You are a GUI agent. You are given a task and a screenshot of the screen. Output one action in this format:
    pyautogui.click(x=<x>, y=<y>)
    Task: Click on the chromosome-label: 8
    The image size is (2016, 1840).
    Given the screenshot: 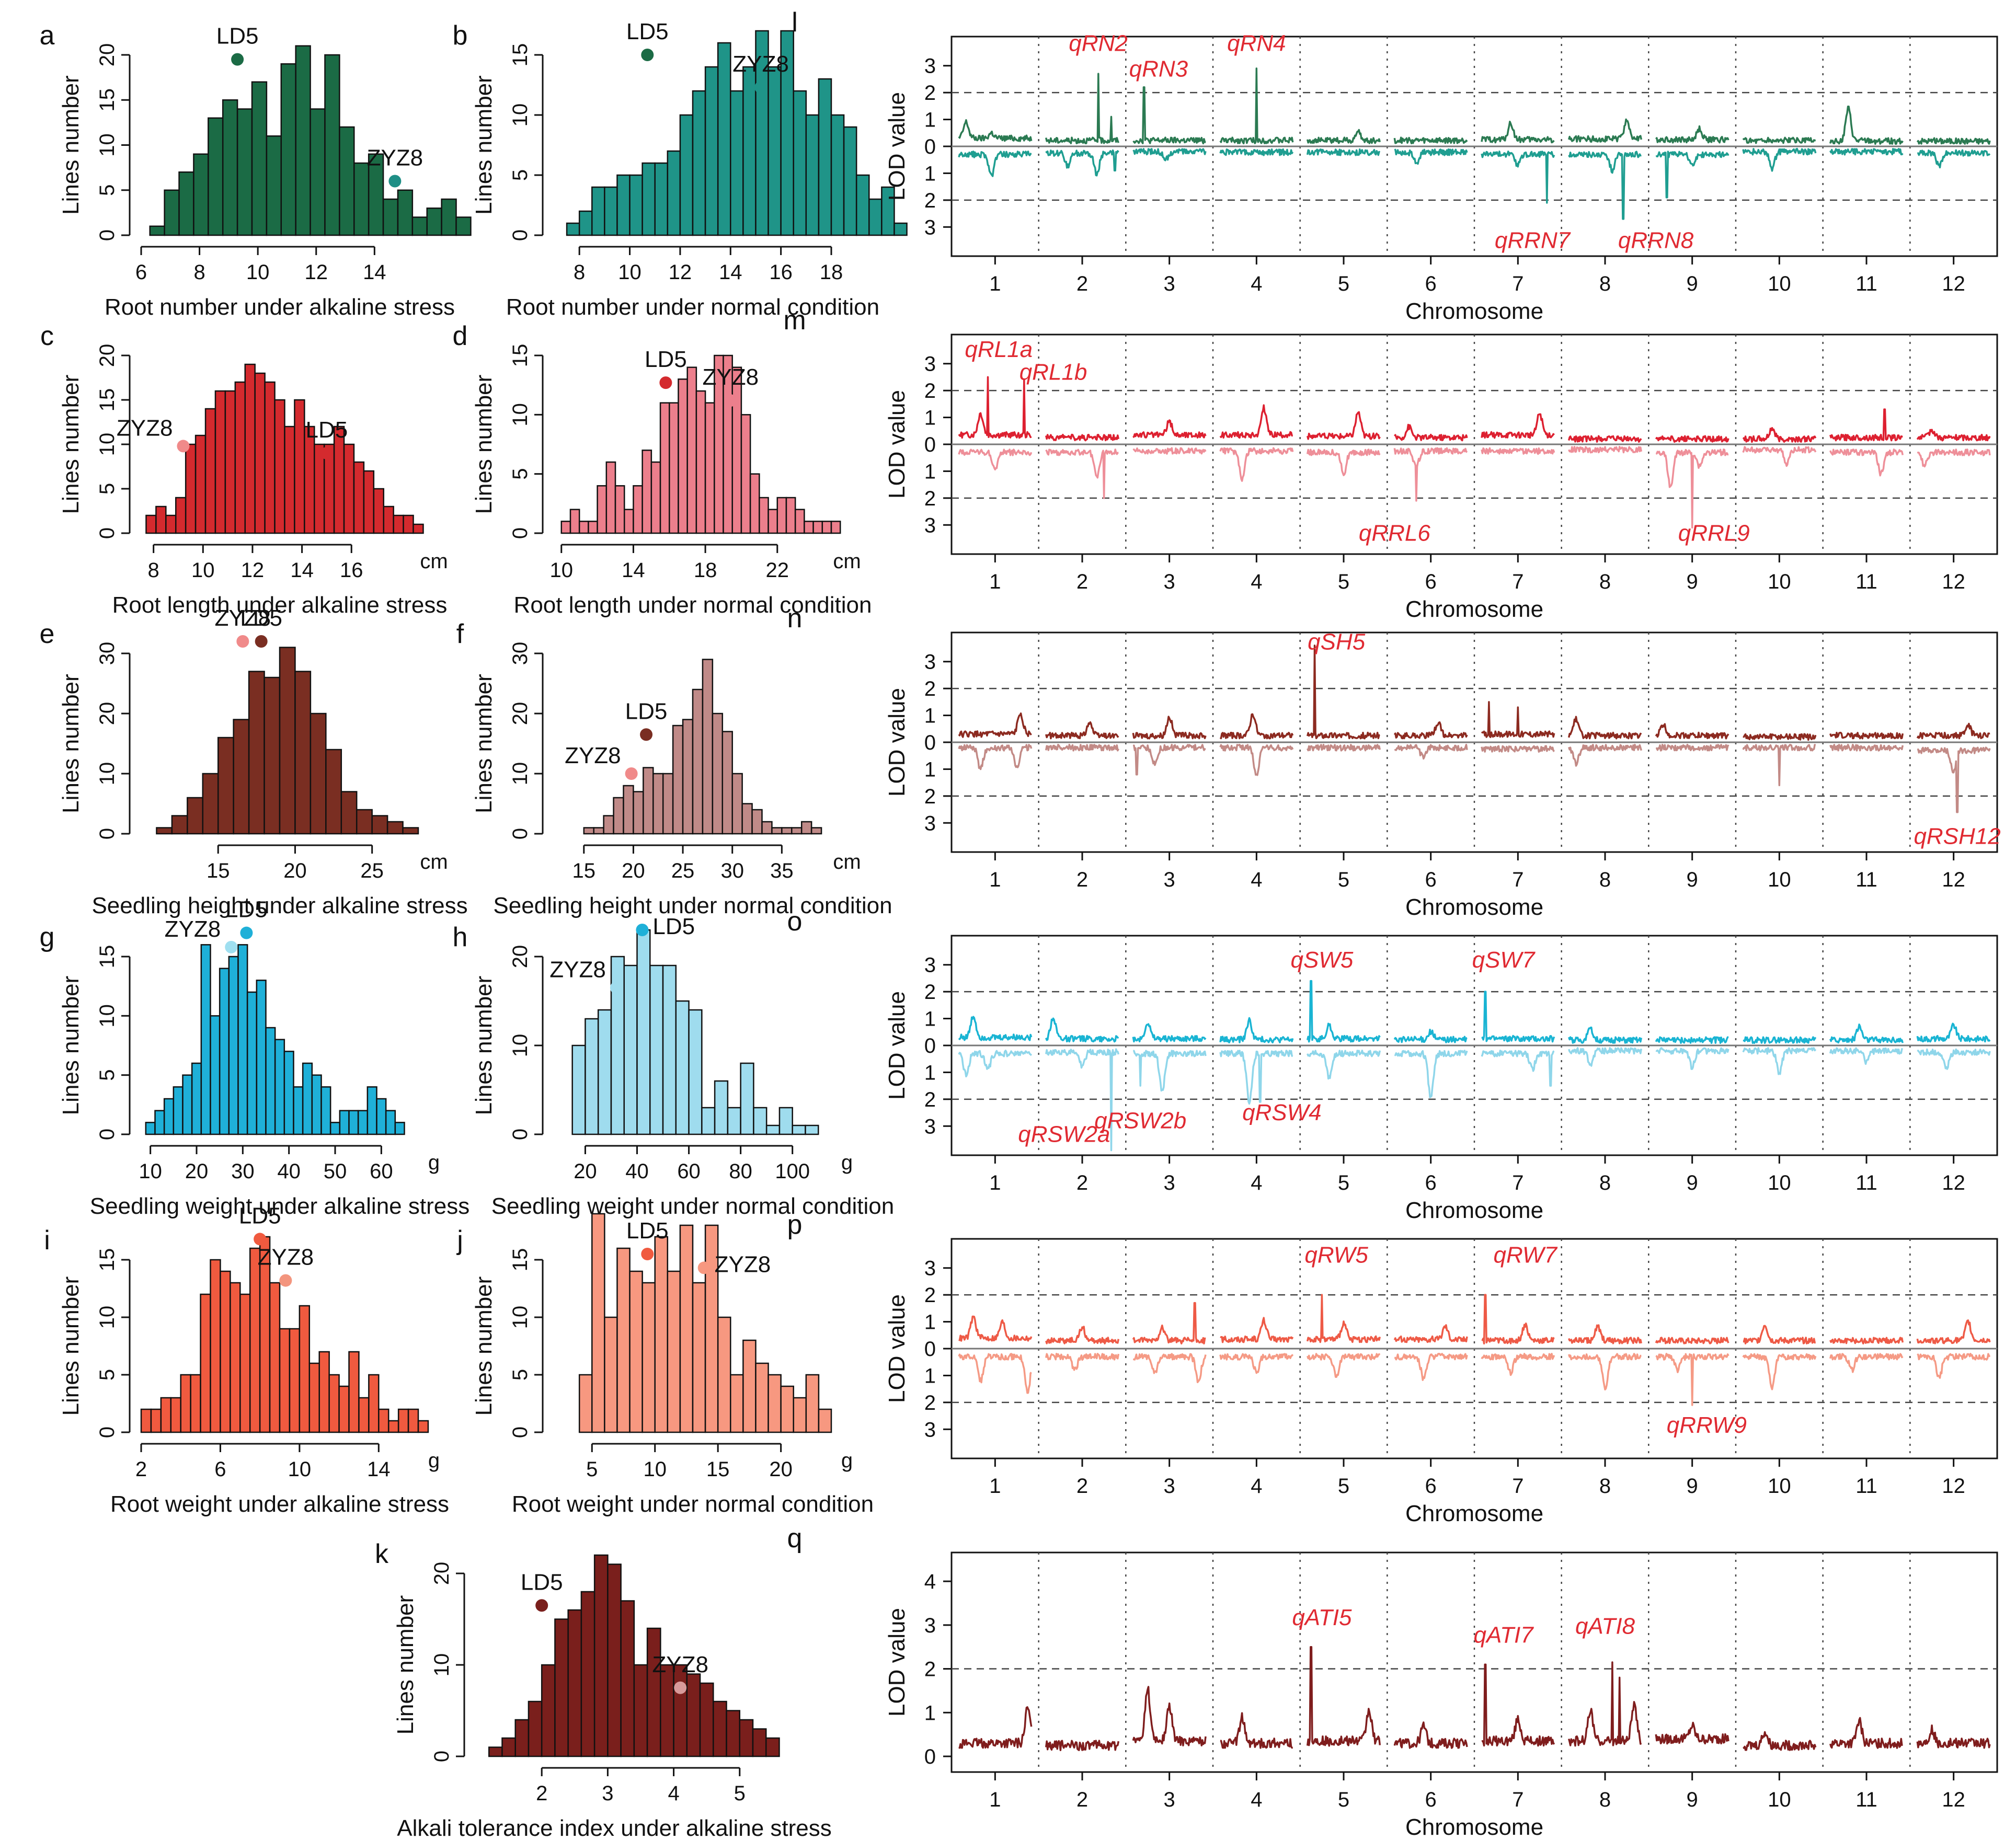 What is the action you would take?
    pyautogui.click(x=1605, y=1486)
    